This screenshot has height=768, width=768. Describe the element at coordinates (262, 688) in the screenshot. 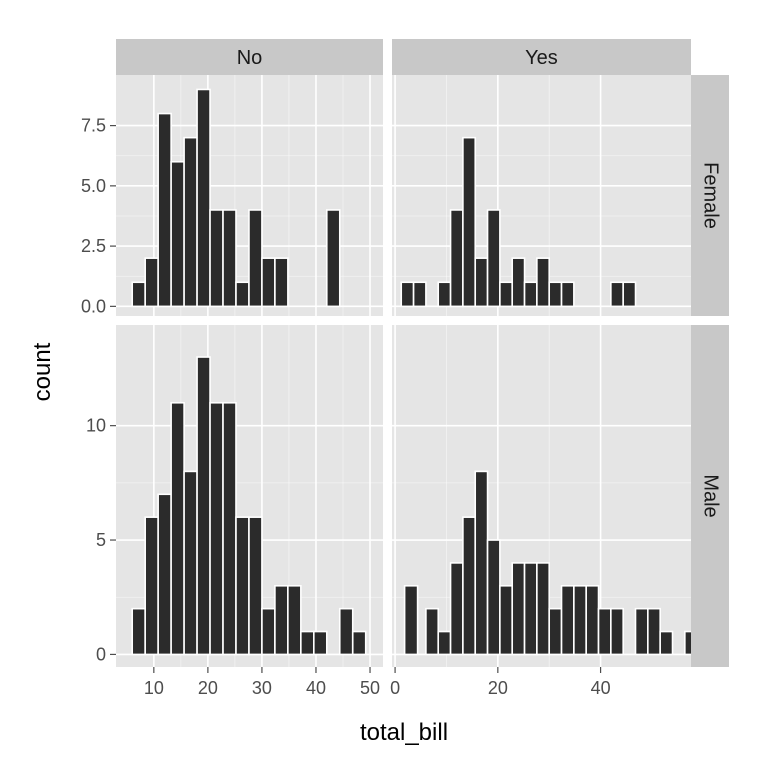

I see `x-tick-label: 30` at that location.